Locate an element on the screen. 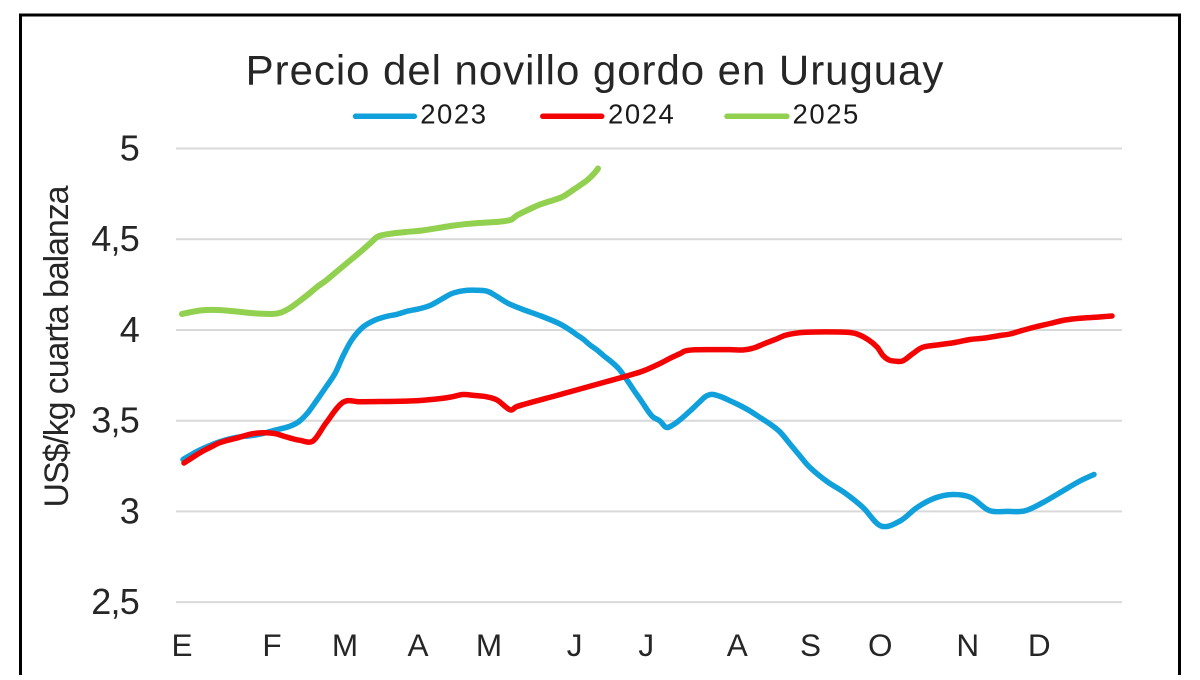  svg-text:Precio del novillo gordo en Ur: Precio del novillo gordo en Uruguay is located at coordinates (595, 70).